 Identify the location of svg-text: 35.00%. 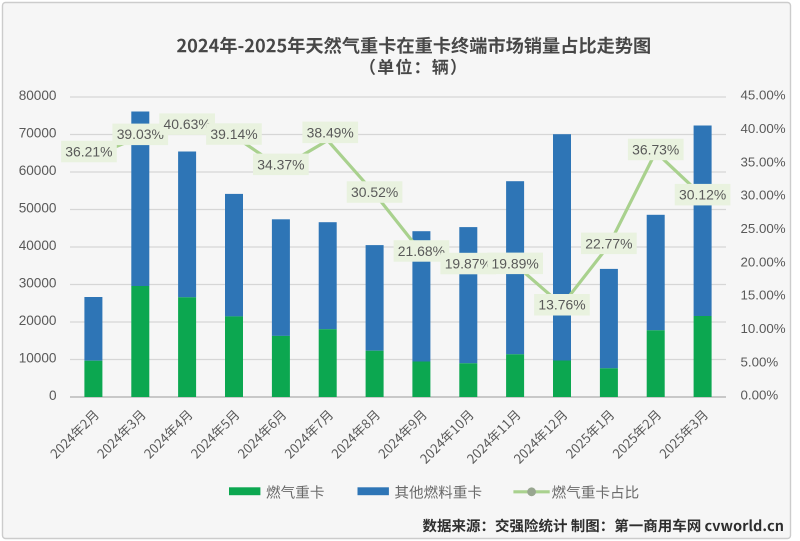
(763, 161).